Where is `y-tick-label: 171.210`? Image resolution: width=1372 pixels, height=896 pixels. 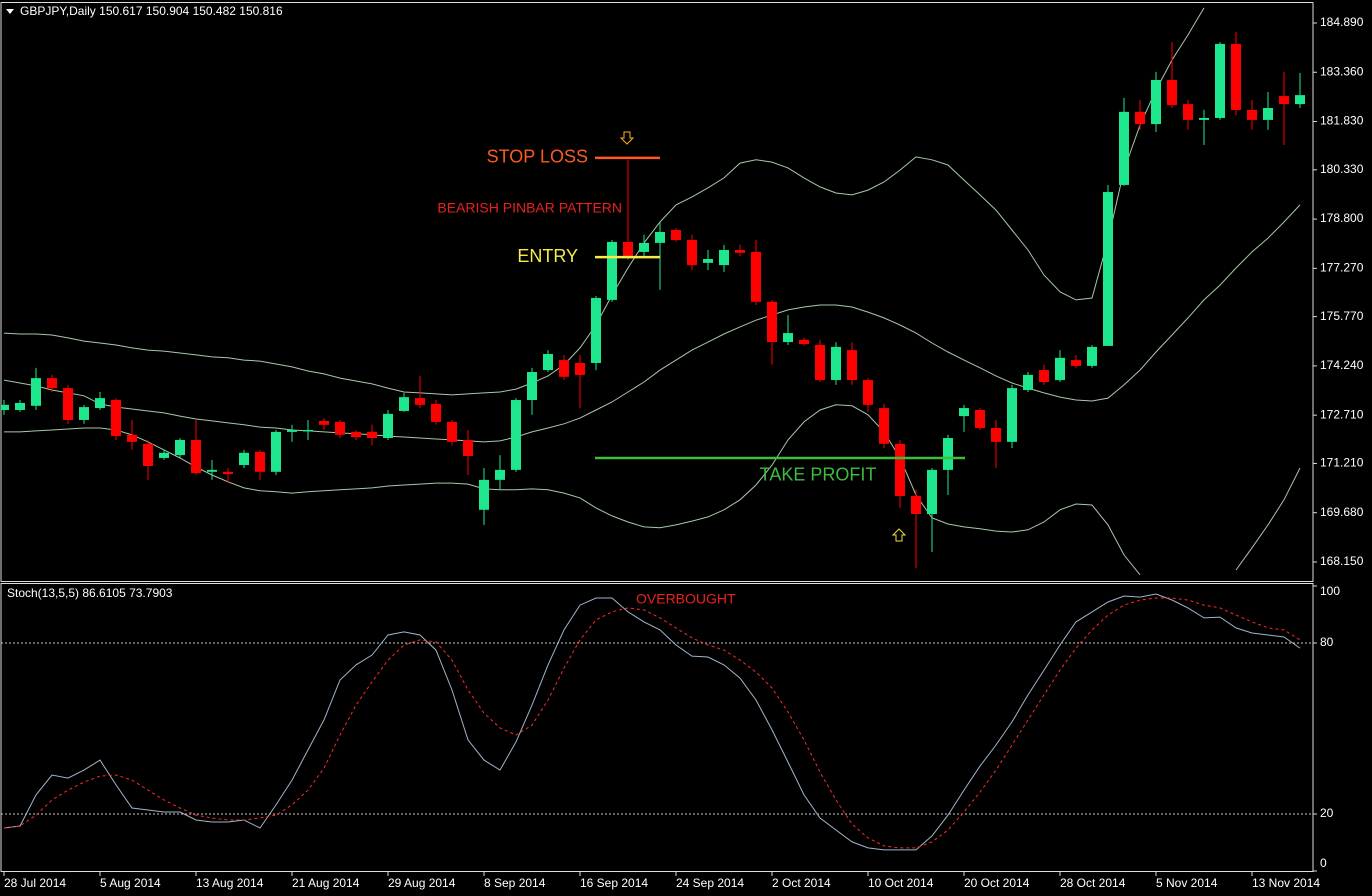 y-tick-label: 171.210 is located at coordinates (1342, 463).